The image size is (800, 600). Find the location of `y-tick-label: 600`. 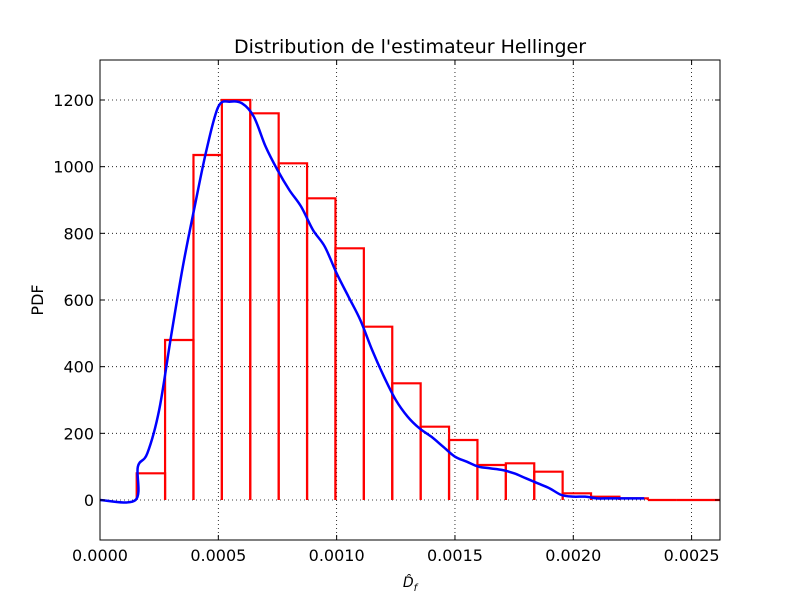

y-tick-label: 600 is located at coordinates (78, 300).